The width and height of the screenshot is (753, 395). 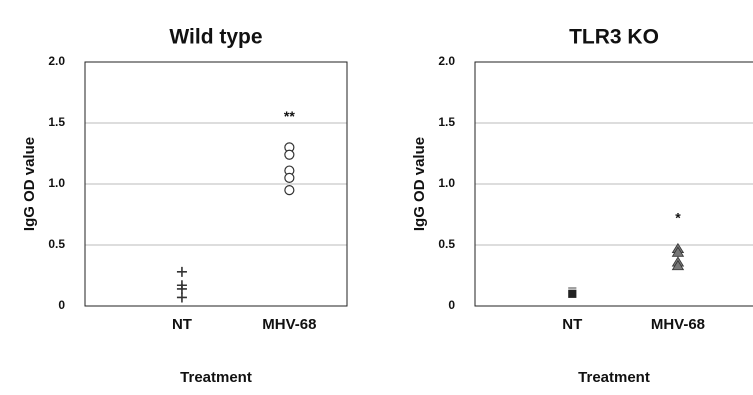 What do you see at coordinates (289, 116) in the screenshot?
I see `annotation: **` at bounding box center [289, 116].